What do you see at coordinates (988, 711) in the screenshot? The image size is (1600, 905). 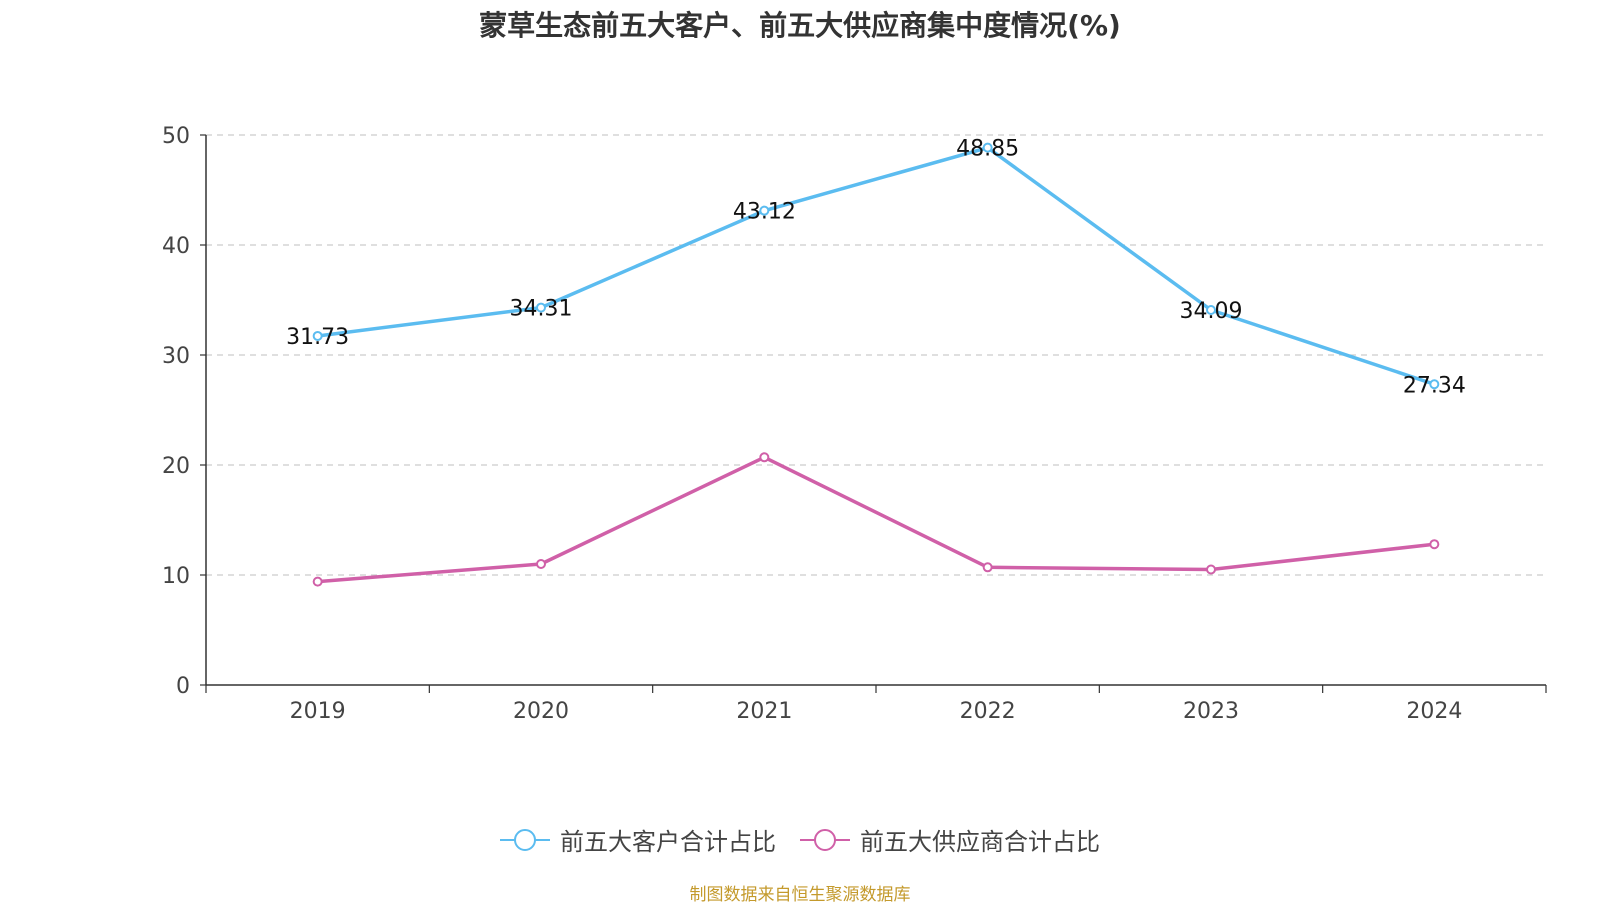 I see `x-tick-label-2022: 2022` at bounding box center [988, 711].